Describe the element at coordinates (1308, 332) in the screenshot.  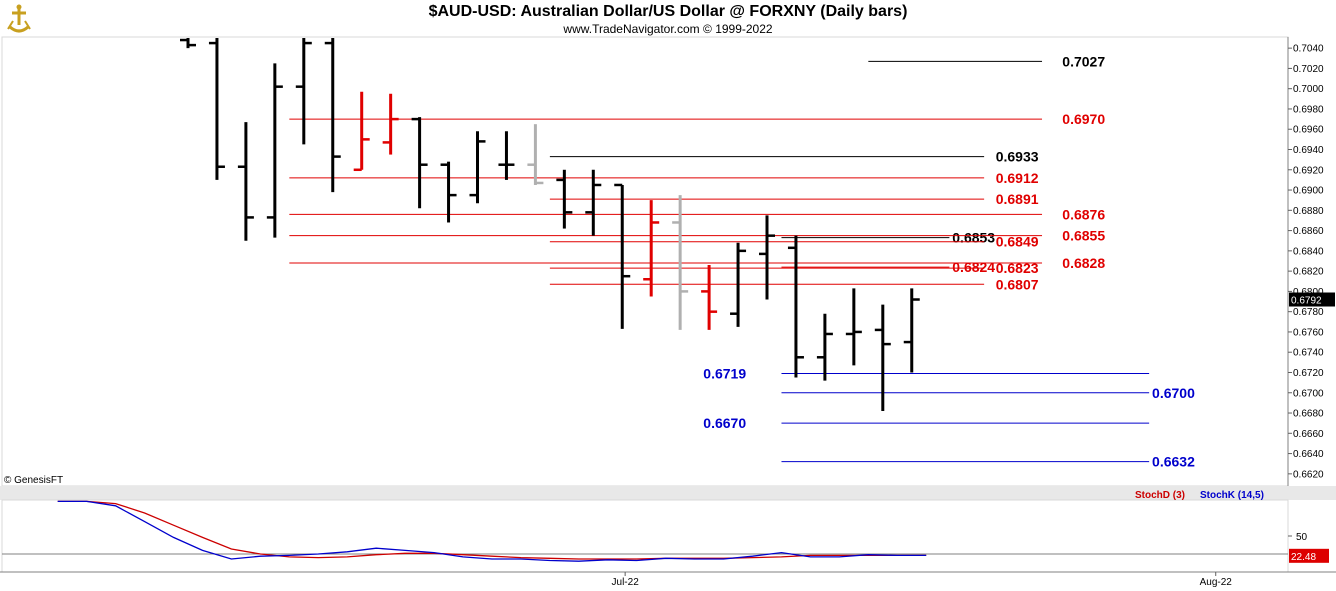
I see `price-tick-label: 0.6760` at that location.